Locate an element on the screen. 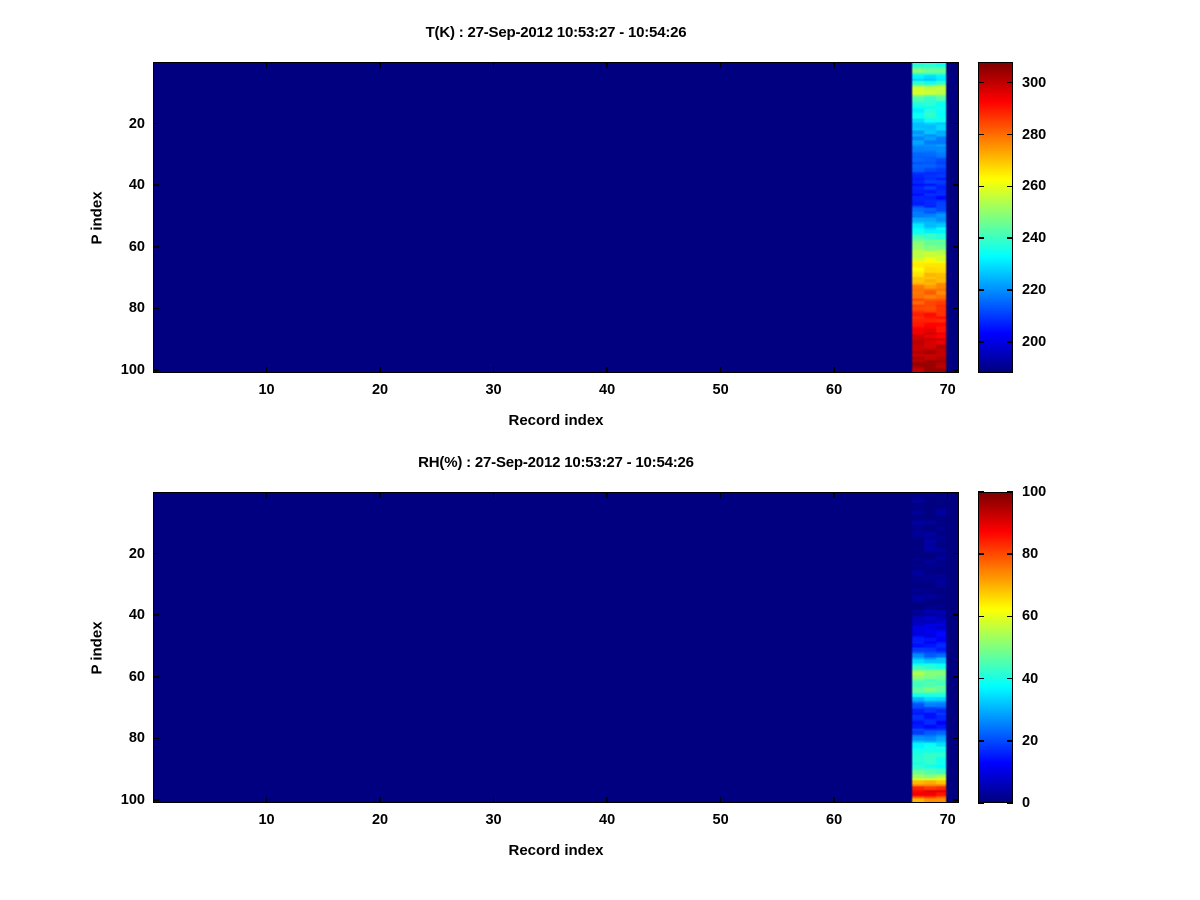  colorbar-tick-label: 60 is located at coordinates (1030, 616).